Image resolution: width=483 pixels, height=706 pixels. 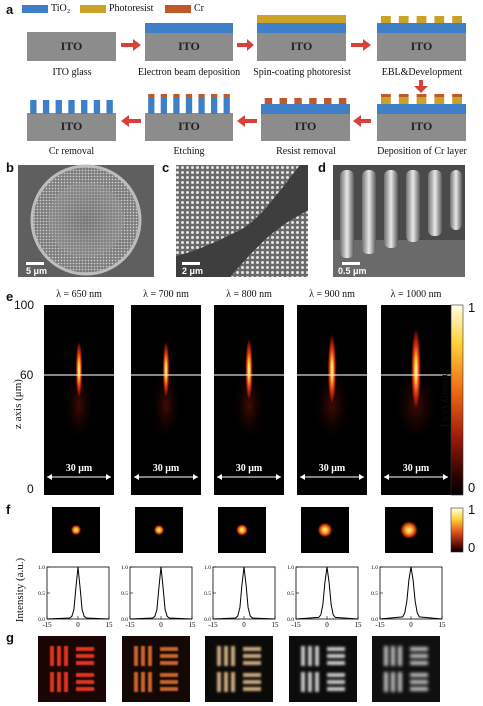 I want to click on arrow-down-icon, so click(x=421, y=86).